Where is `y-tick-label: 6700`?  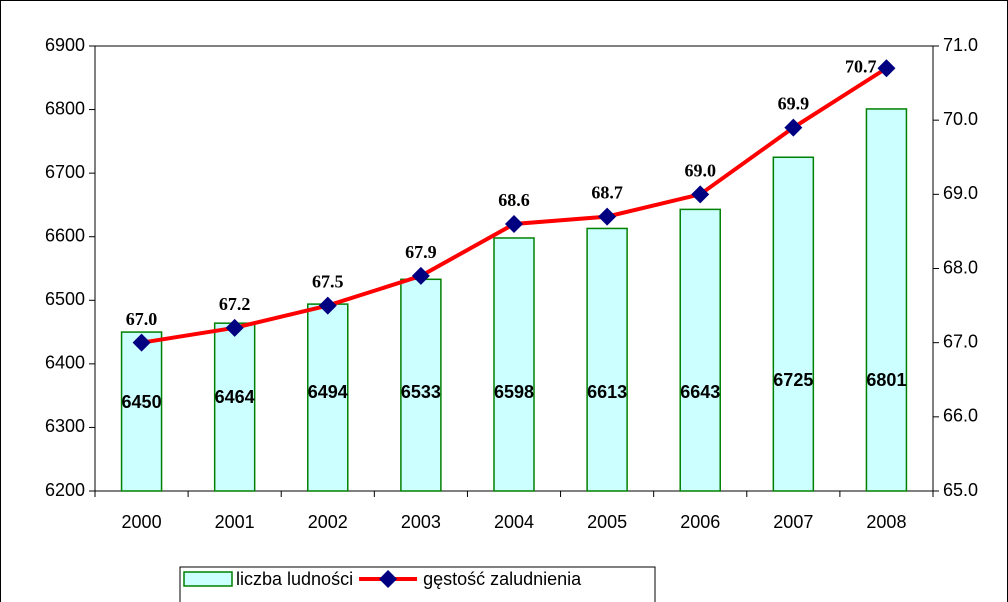
y-tick-label: 6700 is located at coordinates (65, 172).